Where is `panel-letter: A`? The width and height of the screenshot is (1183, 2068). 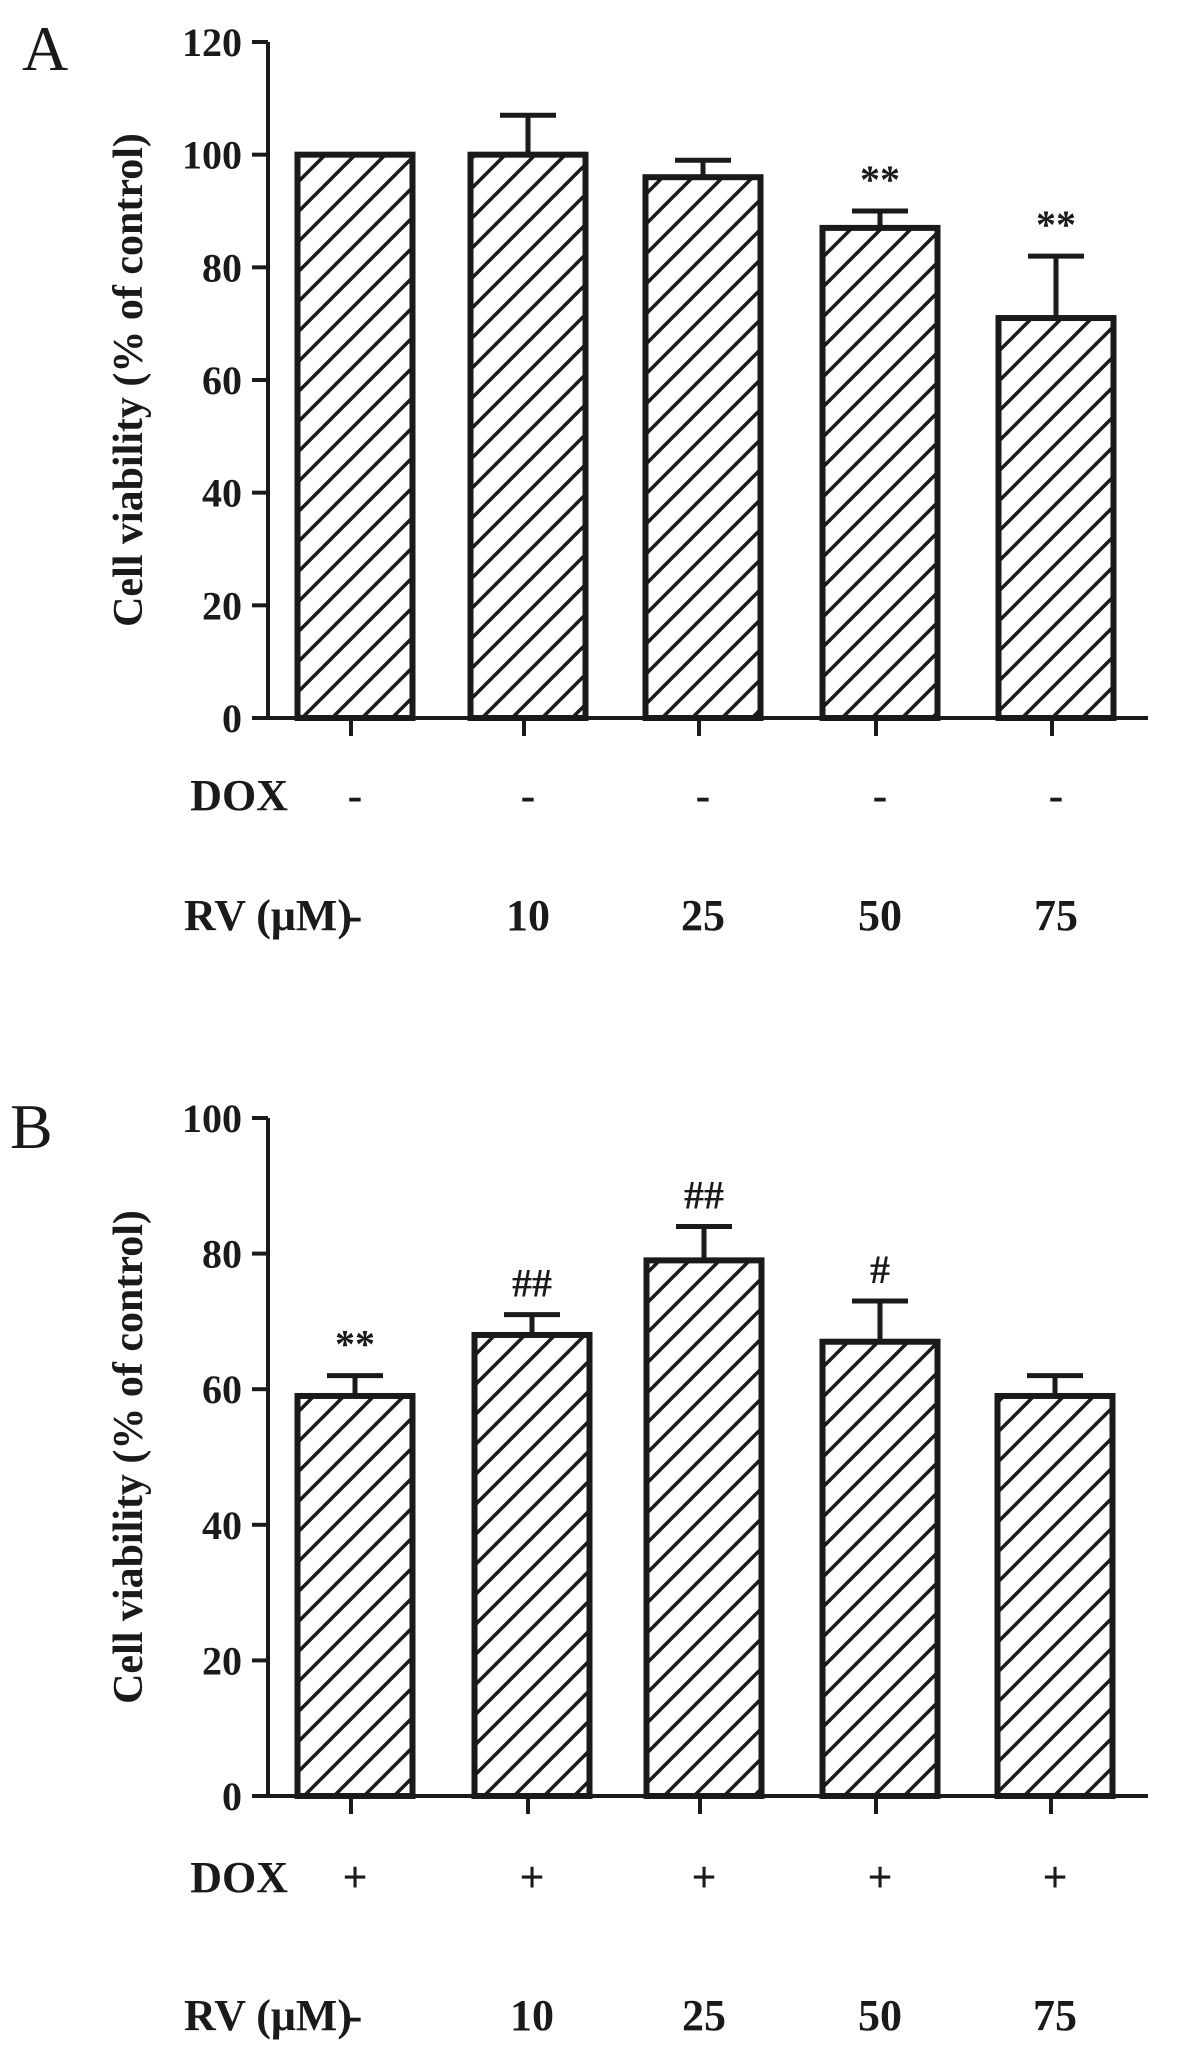
panel-letter: A is located at coordinates (45, 48).